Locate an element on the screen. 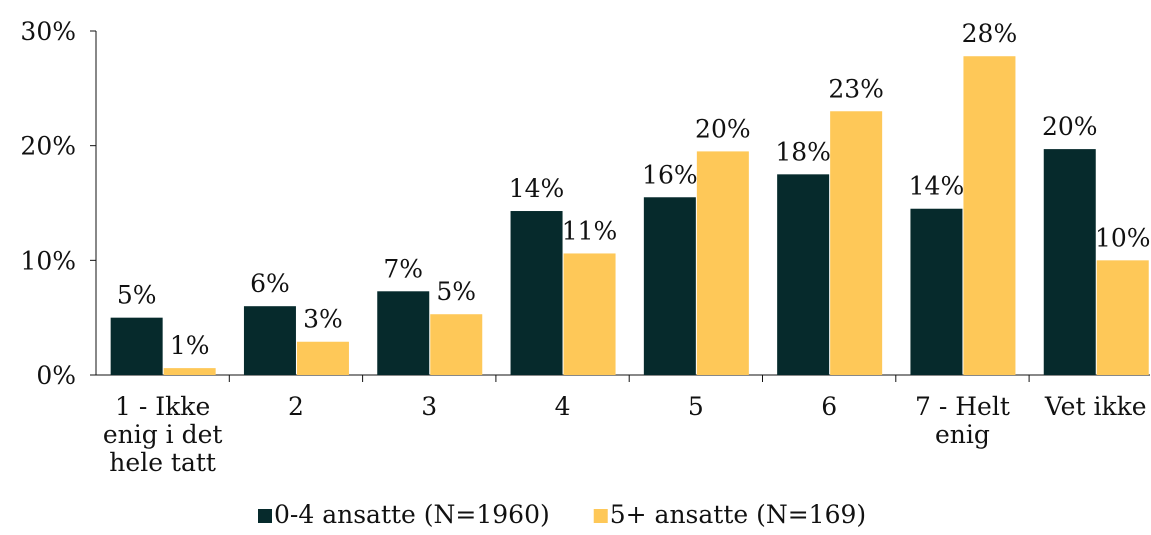 The width and height of the screenshot is (1151, 535). value-label: 11% is located at coordinates (590, 230).